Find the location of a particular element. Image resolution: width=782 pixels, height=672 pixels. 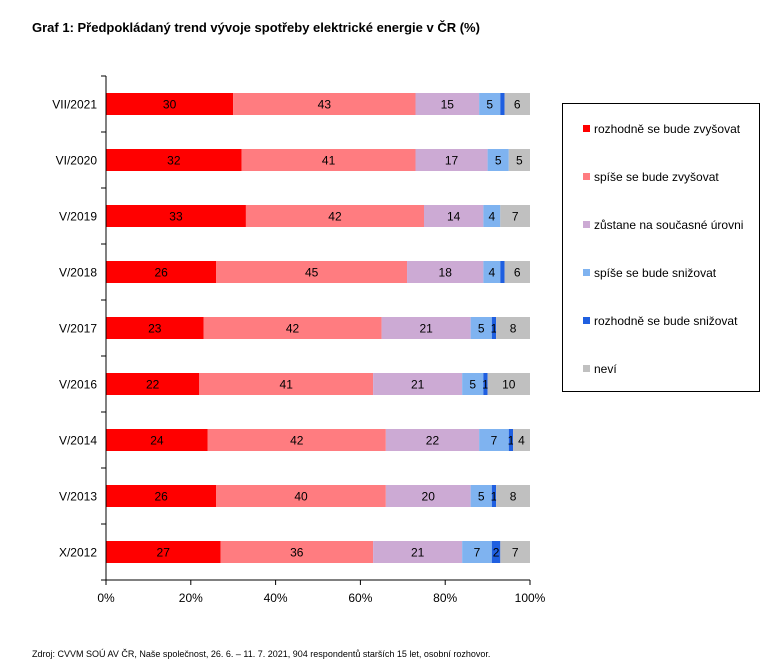

category-label: V/2018 is located at coordinates (78, 273).